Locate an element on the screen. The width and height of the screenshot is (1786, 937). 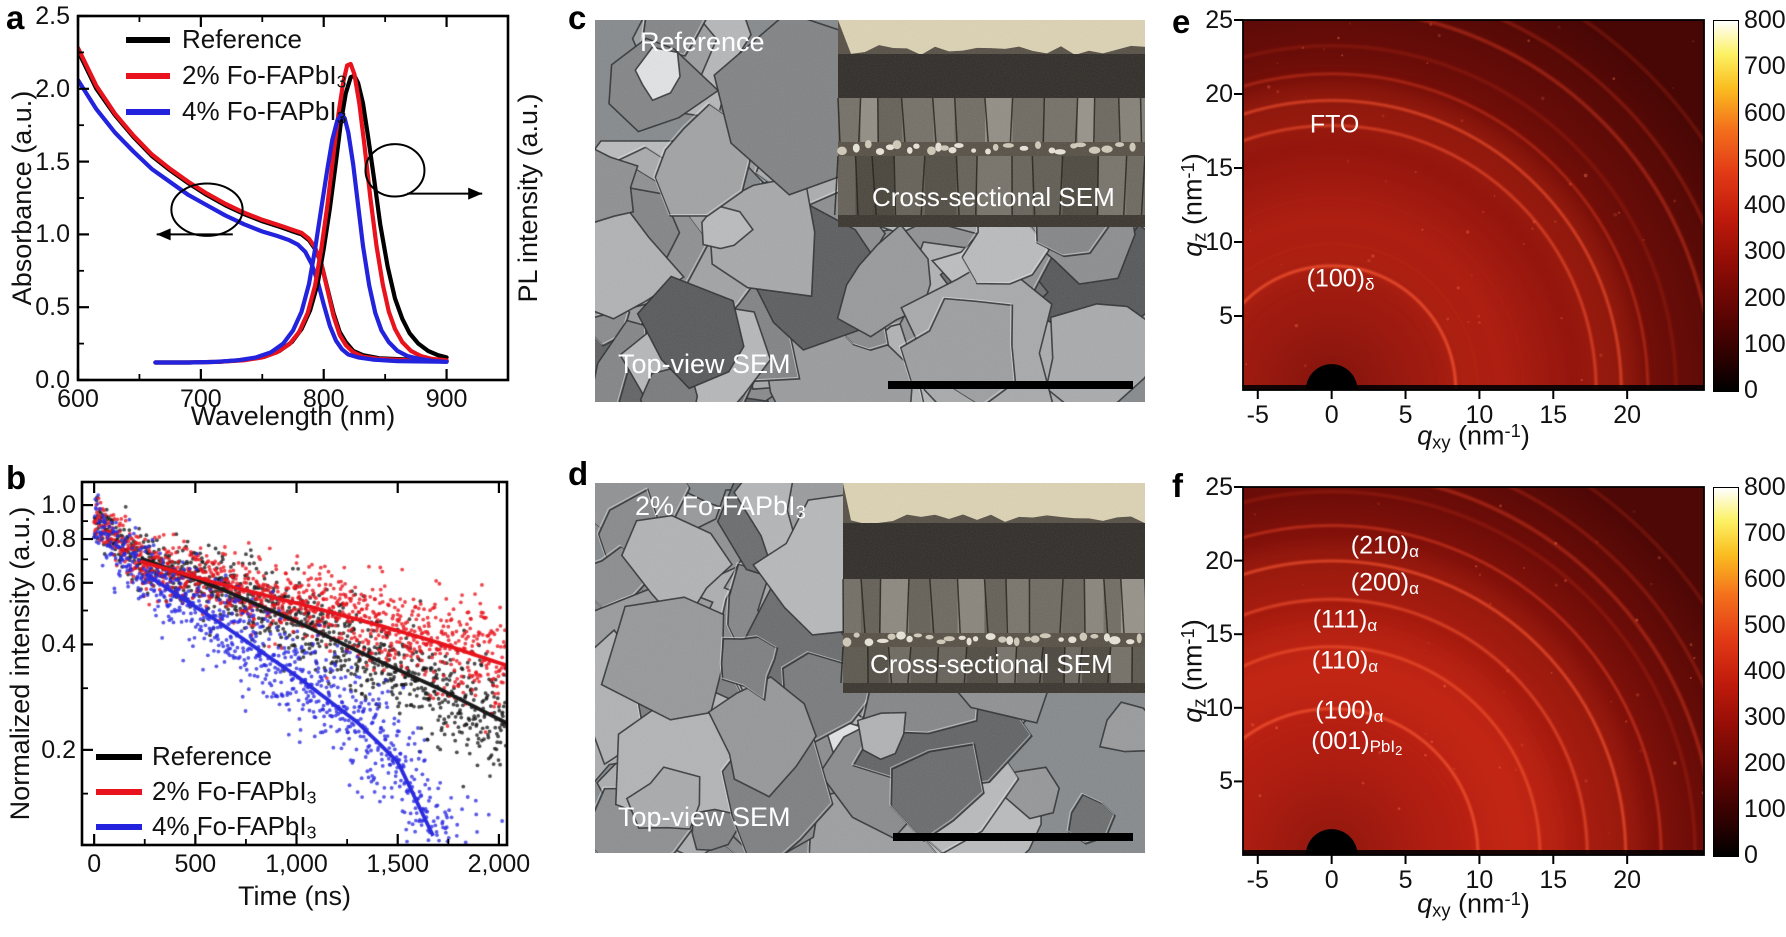
e-y-tick-label: 20 is located at coordinates (1219, 94).